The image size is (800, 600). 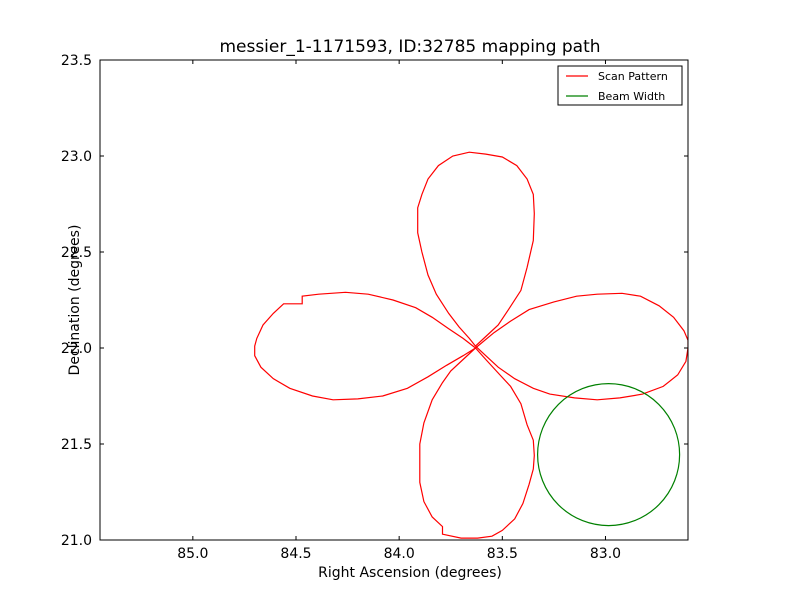 I want to click on y-tick-label: 23.0, so click(x=76, y=157).